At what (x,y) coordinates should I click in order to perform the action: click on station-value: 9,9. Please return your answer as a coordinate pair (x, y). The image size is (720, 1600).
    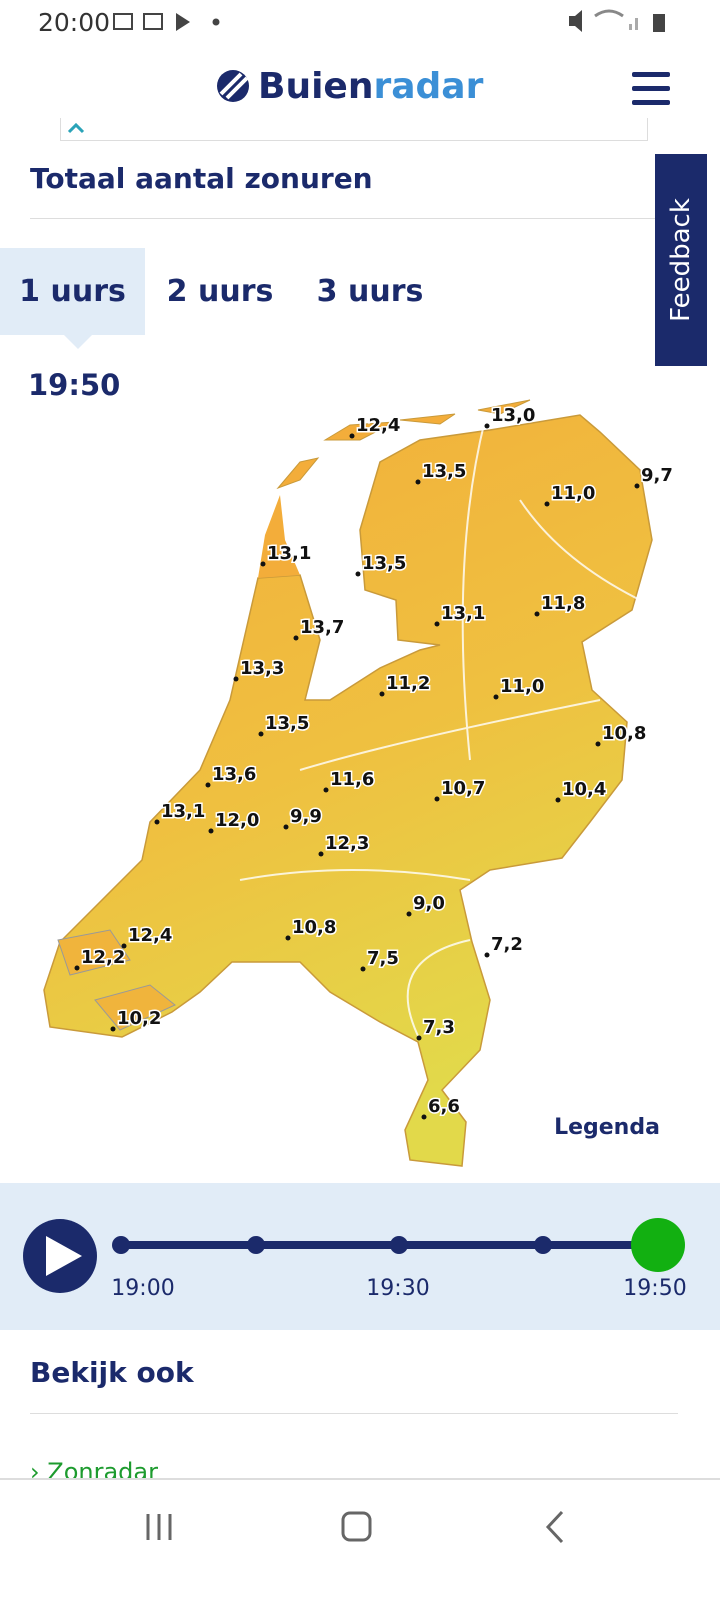
    Looking at the image, I should click on (306, 816).